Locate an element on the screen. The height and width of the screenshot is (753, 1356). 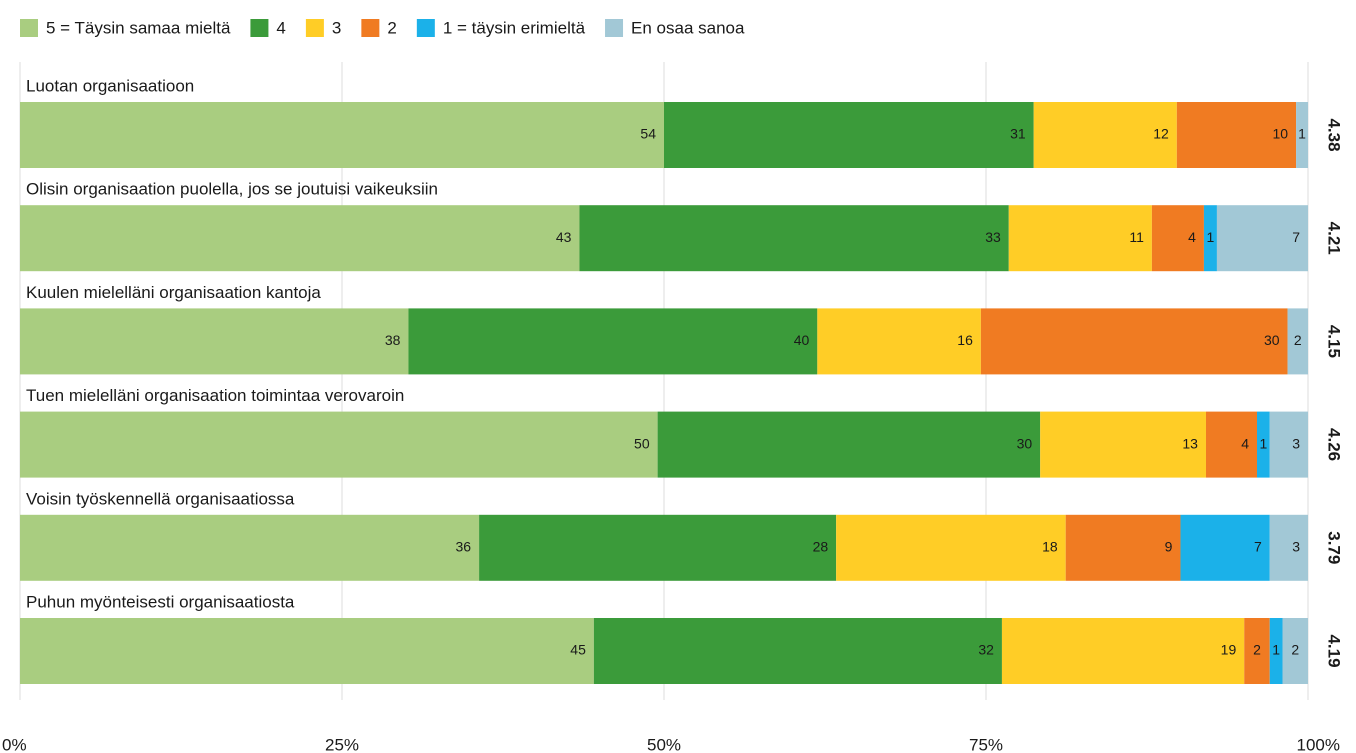
x-tick-label: 50% is located at coordinates (664, 744).